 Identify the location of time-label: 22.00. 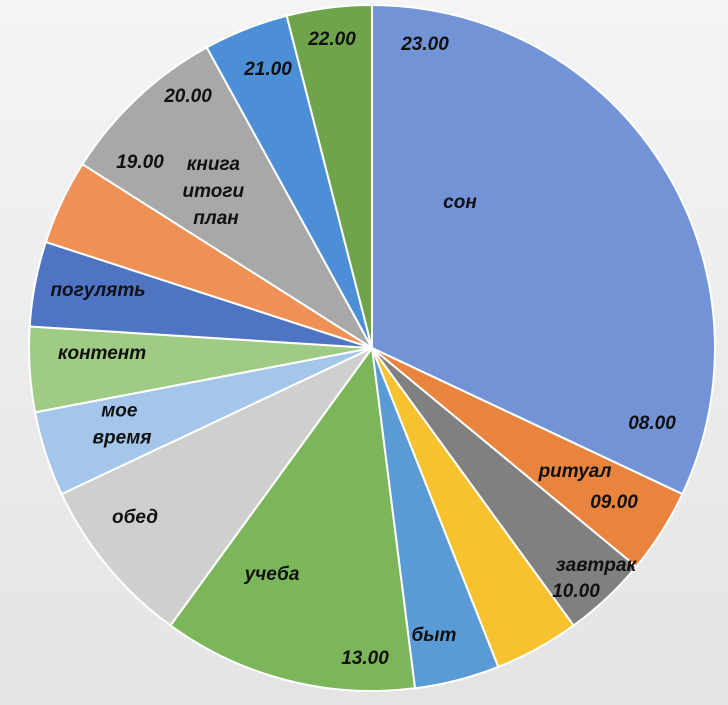
(331, 39).